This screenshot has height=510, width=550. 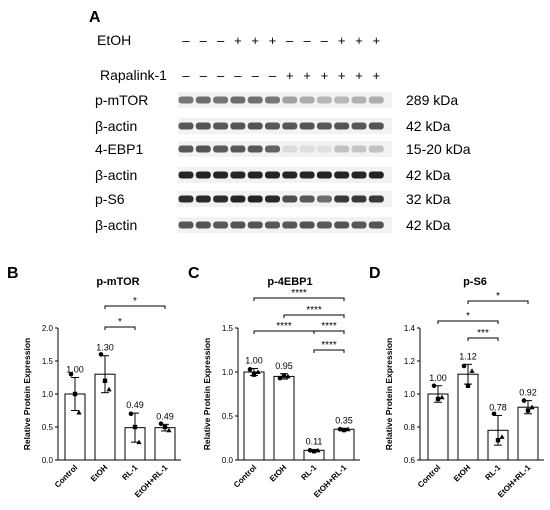 I want to click on y-tick-label: 0.0, so click(x=48, y=460).